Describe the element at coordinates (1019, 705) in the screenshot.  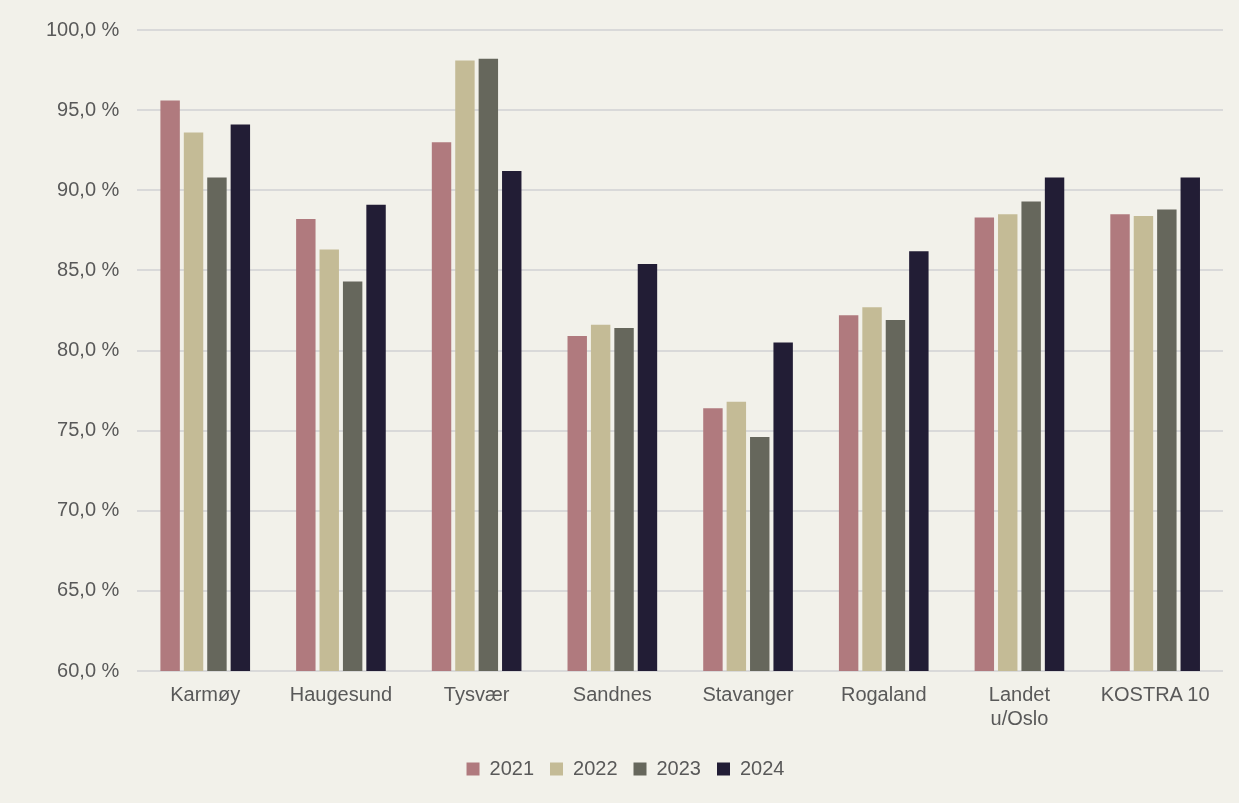
I see `x-tick-label: Landet u/Oslo` at that location.